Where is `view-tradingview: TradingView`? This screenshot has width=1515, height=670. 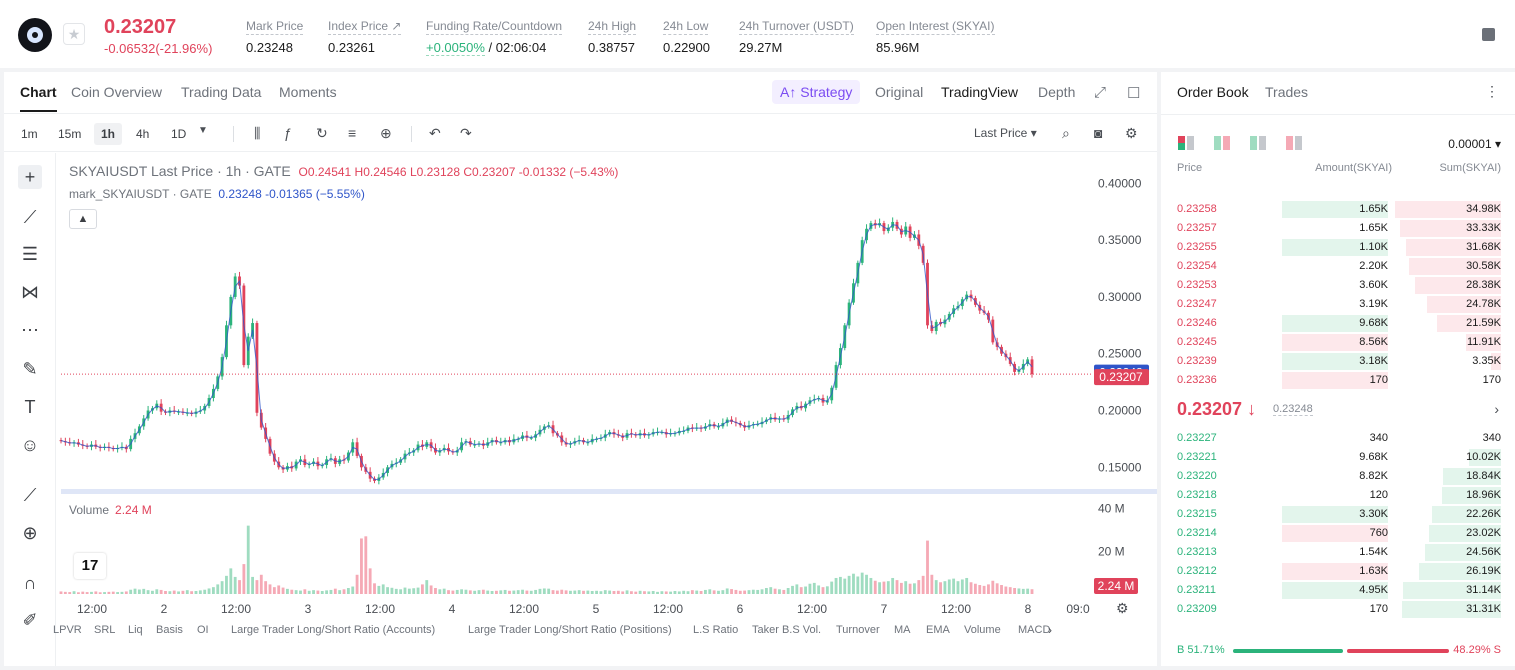 view-tradingview: TradingView is located at coordinates (980, 92).